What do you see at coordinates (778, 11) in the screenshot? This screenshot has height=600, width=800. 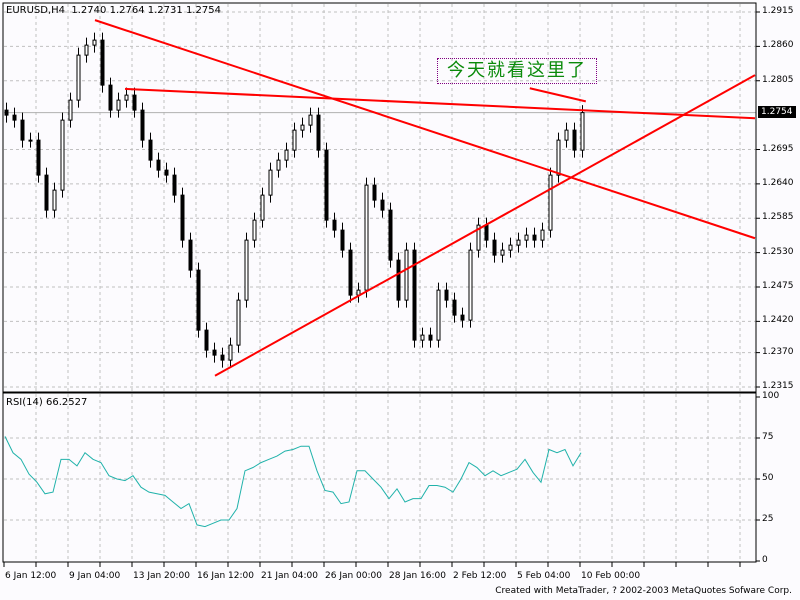 I see `price-axis-label: 1.2915` at bounding box center [778, 11].